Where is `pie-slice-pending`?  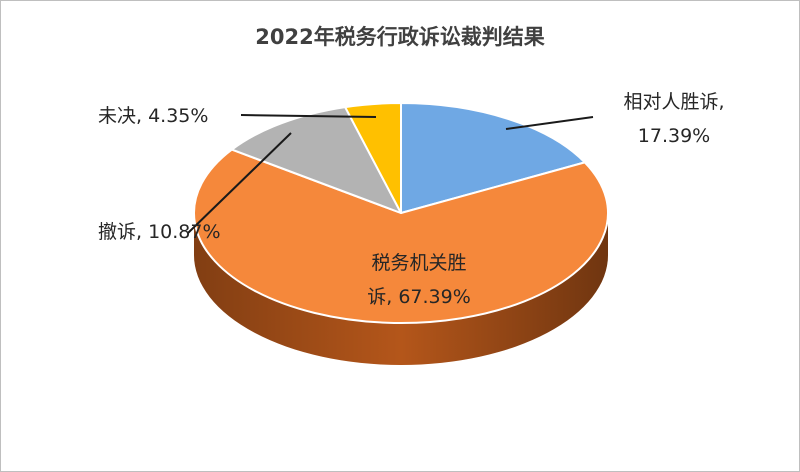 pie-slice-pending is located at coordinates (373, 158).